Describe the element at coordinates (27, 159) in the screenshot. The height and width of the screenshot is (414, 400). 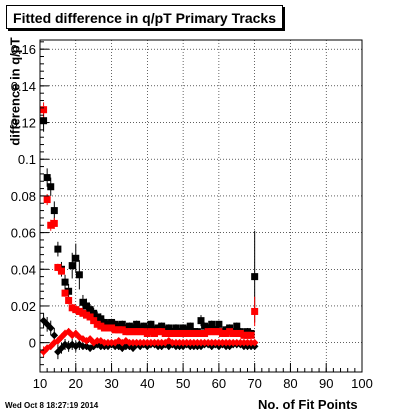
I see `y-tick-label: 0.1` at that location.